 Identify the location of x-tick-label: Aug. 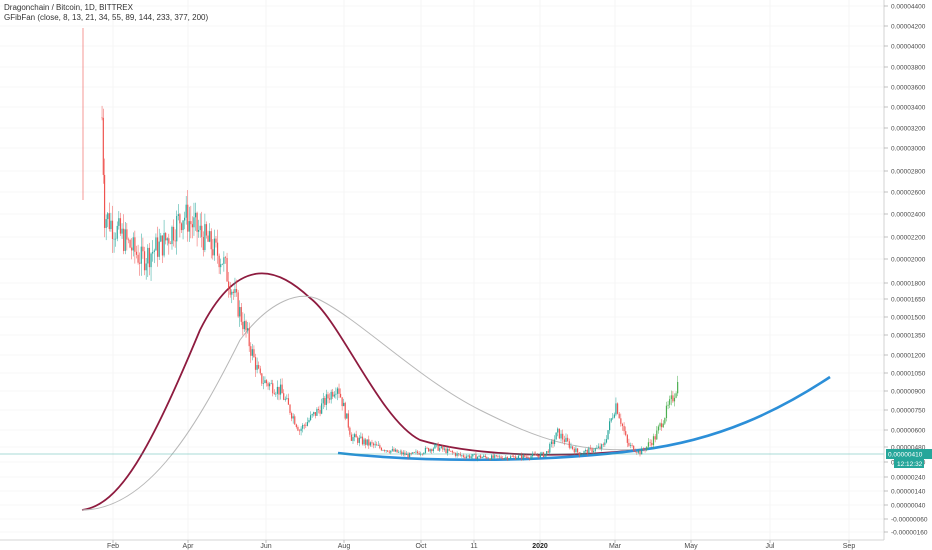
(344, 546).